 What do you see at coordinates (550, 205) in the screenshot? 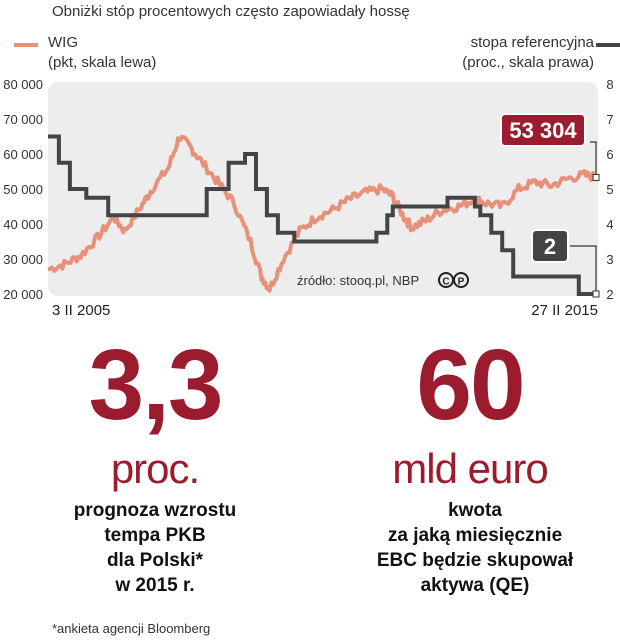
I see `callouts: 53 304 2` at bounding box center [550, 205].